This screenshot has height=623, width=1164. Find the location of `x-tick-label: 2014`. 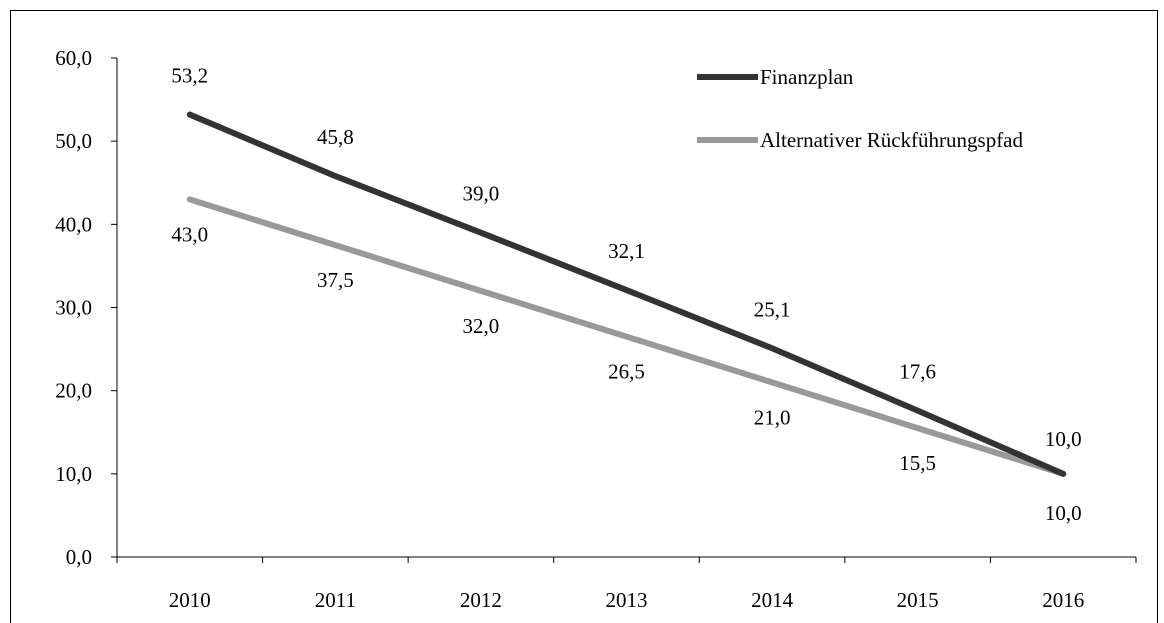

x-tick-label: 2014 is located at coordinates (772, 600).